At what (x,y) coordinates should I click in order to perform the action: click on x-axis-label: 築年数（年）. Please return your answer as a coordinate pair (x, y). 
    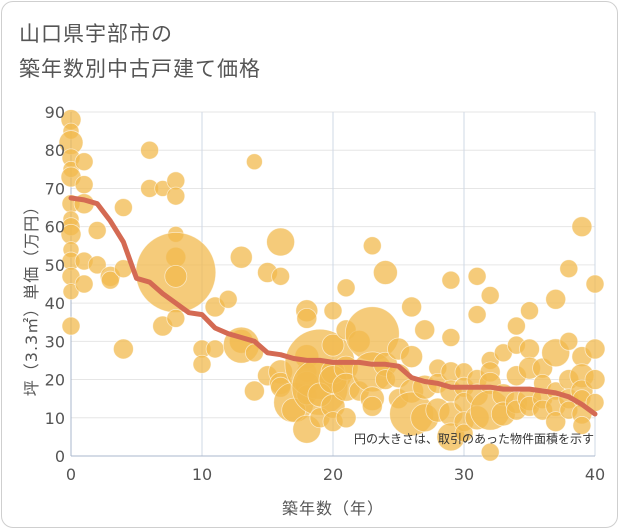
    Looking at the image, I should click on (333, 508).